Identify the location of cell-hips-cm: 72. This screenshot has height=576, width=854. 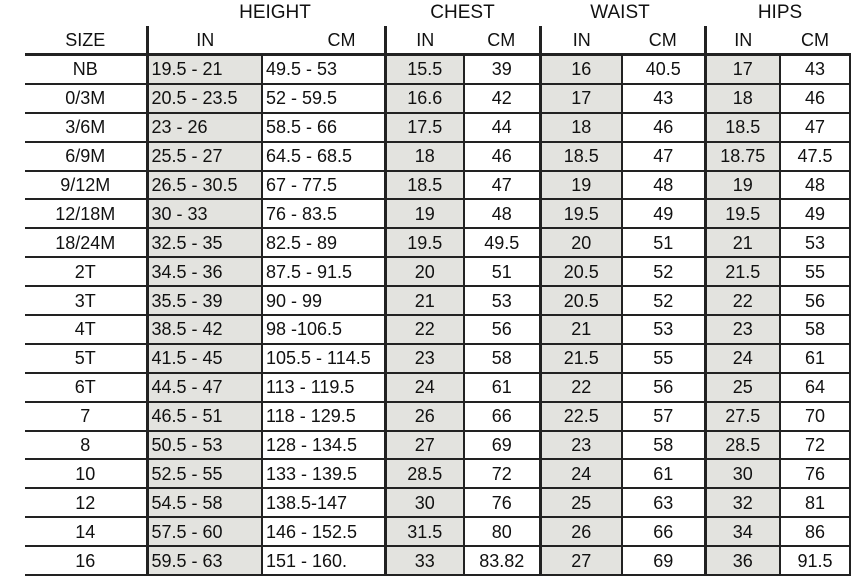
(815, 445).